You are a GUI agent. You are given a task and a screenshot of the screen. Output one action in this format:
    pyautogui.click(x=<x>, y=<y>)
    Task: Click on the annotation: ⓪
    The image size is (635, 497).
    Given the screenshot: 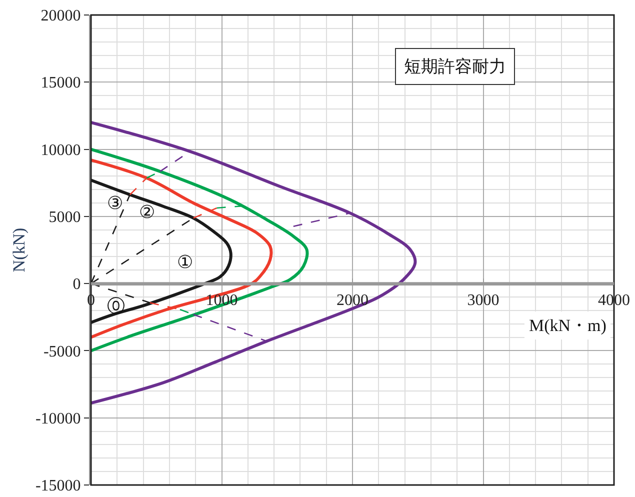 What is the action you would take?
    pyautogui.click(x=116, y=306)
    